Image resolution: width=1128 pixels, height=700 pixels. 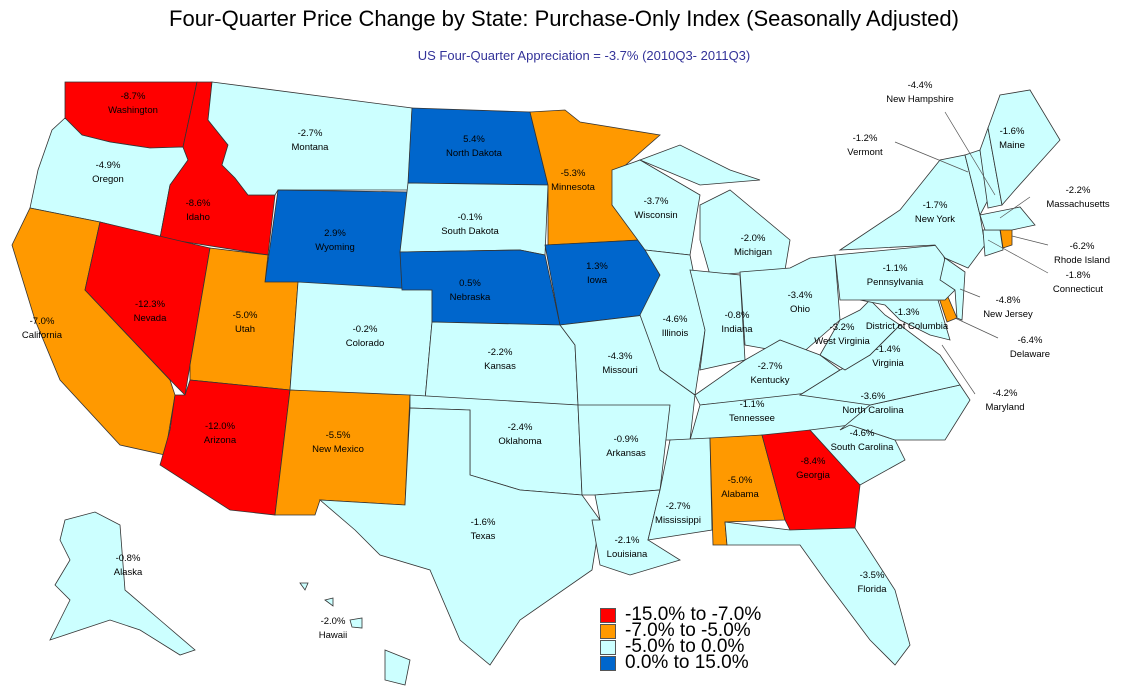 What do you see at coordinates (842, 341) in the screenshot?
I see `state-name-west-virginia: West Virginia` at bounding box center [842, 341].